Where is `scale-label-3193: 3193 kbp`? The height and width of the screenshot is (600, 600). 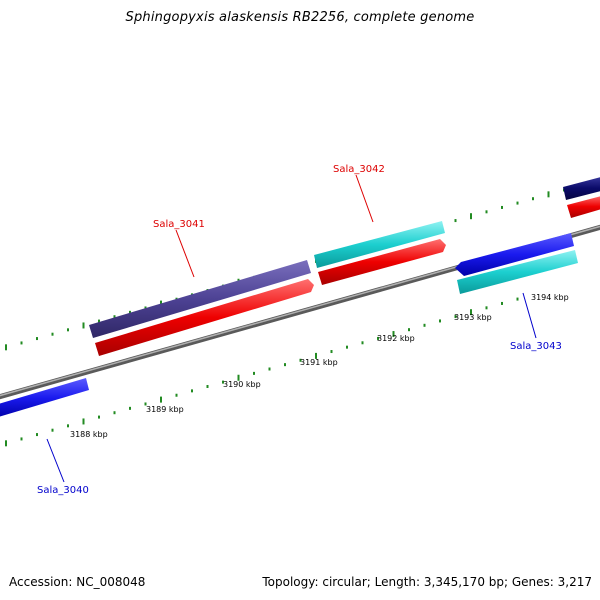 scale-label-3193: 3193 kbp is located at coordinates (473, 317).